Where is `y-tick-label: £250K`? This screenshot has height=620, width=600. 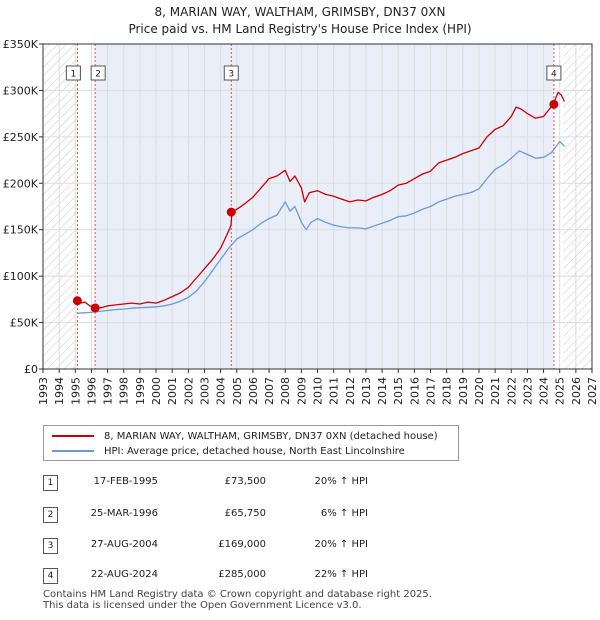 y-tick-label: £250K is located at coordinates (21, 137).